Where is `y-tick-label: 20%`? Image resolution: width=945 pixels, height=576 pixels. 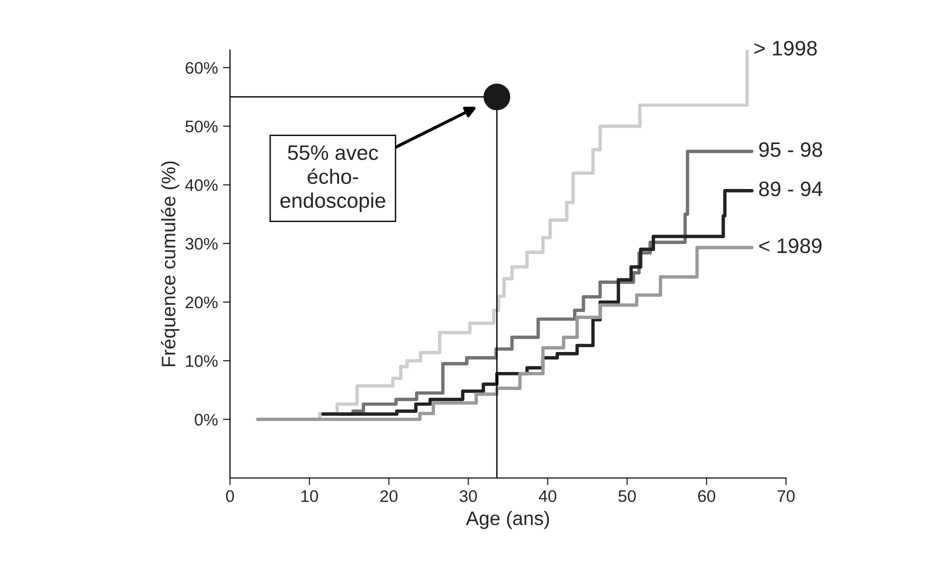
y-tick-label: 20% is located at coordinates (202, 302).